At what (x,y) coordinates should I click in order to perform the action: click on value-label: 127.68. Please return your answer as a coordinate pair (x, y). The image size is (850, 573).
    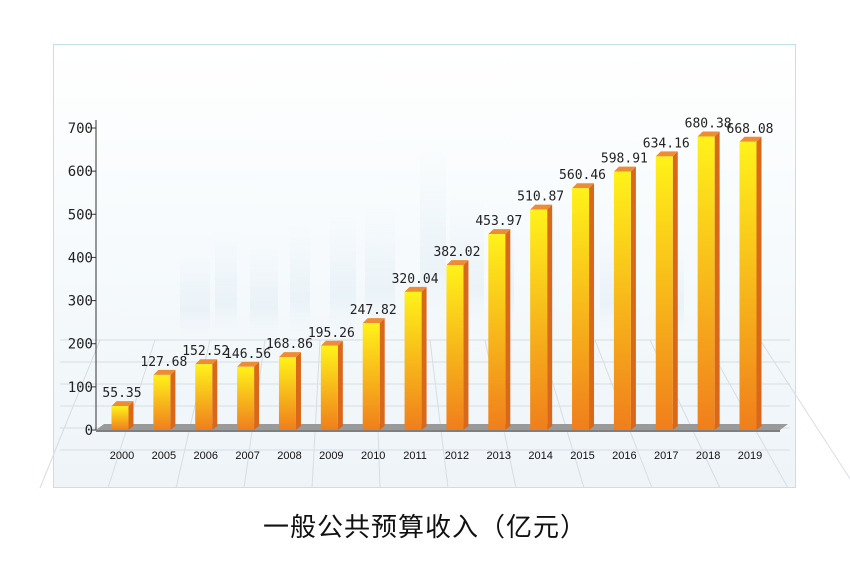
    Looking at the image, I should click on (163, 362).